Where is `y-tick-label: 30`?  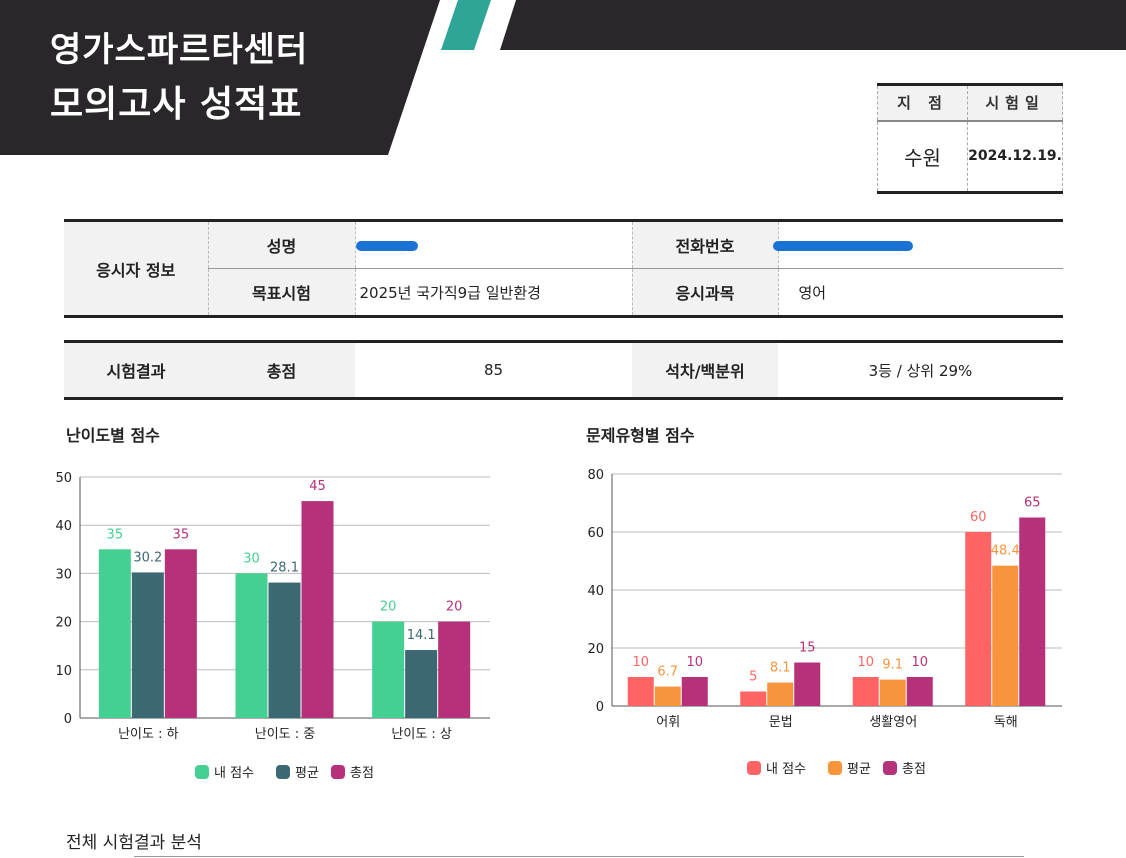
y-tick-label: 30 is located at coordinates (63, 574).